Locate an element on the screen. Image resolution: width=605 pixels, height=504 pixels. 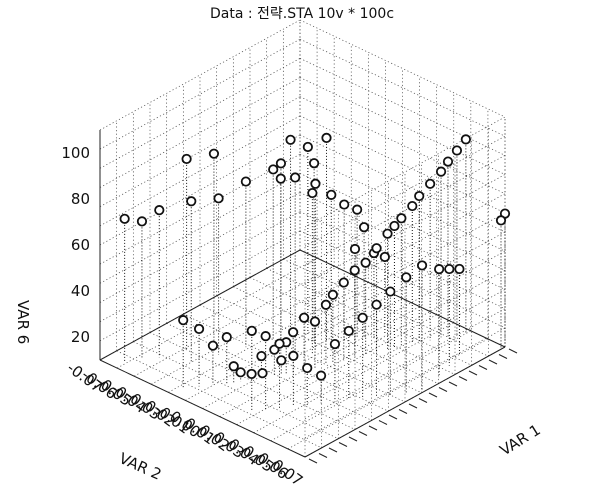
x-axis-label: VAR 2 is located at coordinates (140, 466).